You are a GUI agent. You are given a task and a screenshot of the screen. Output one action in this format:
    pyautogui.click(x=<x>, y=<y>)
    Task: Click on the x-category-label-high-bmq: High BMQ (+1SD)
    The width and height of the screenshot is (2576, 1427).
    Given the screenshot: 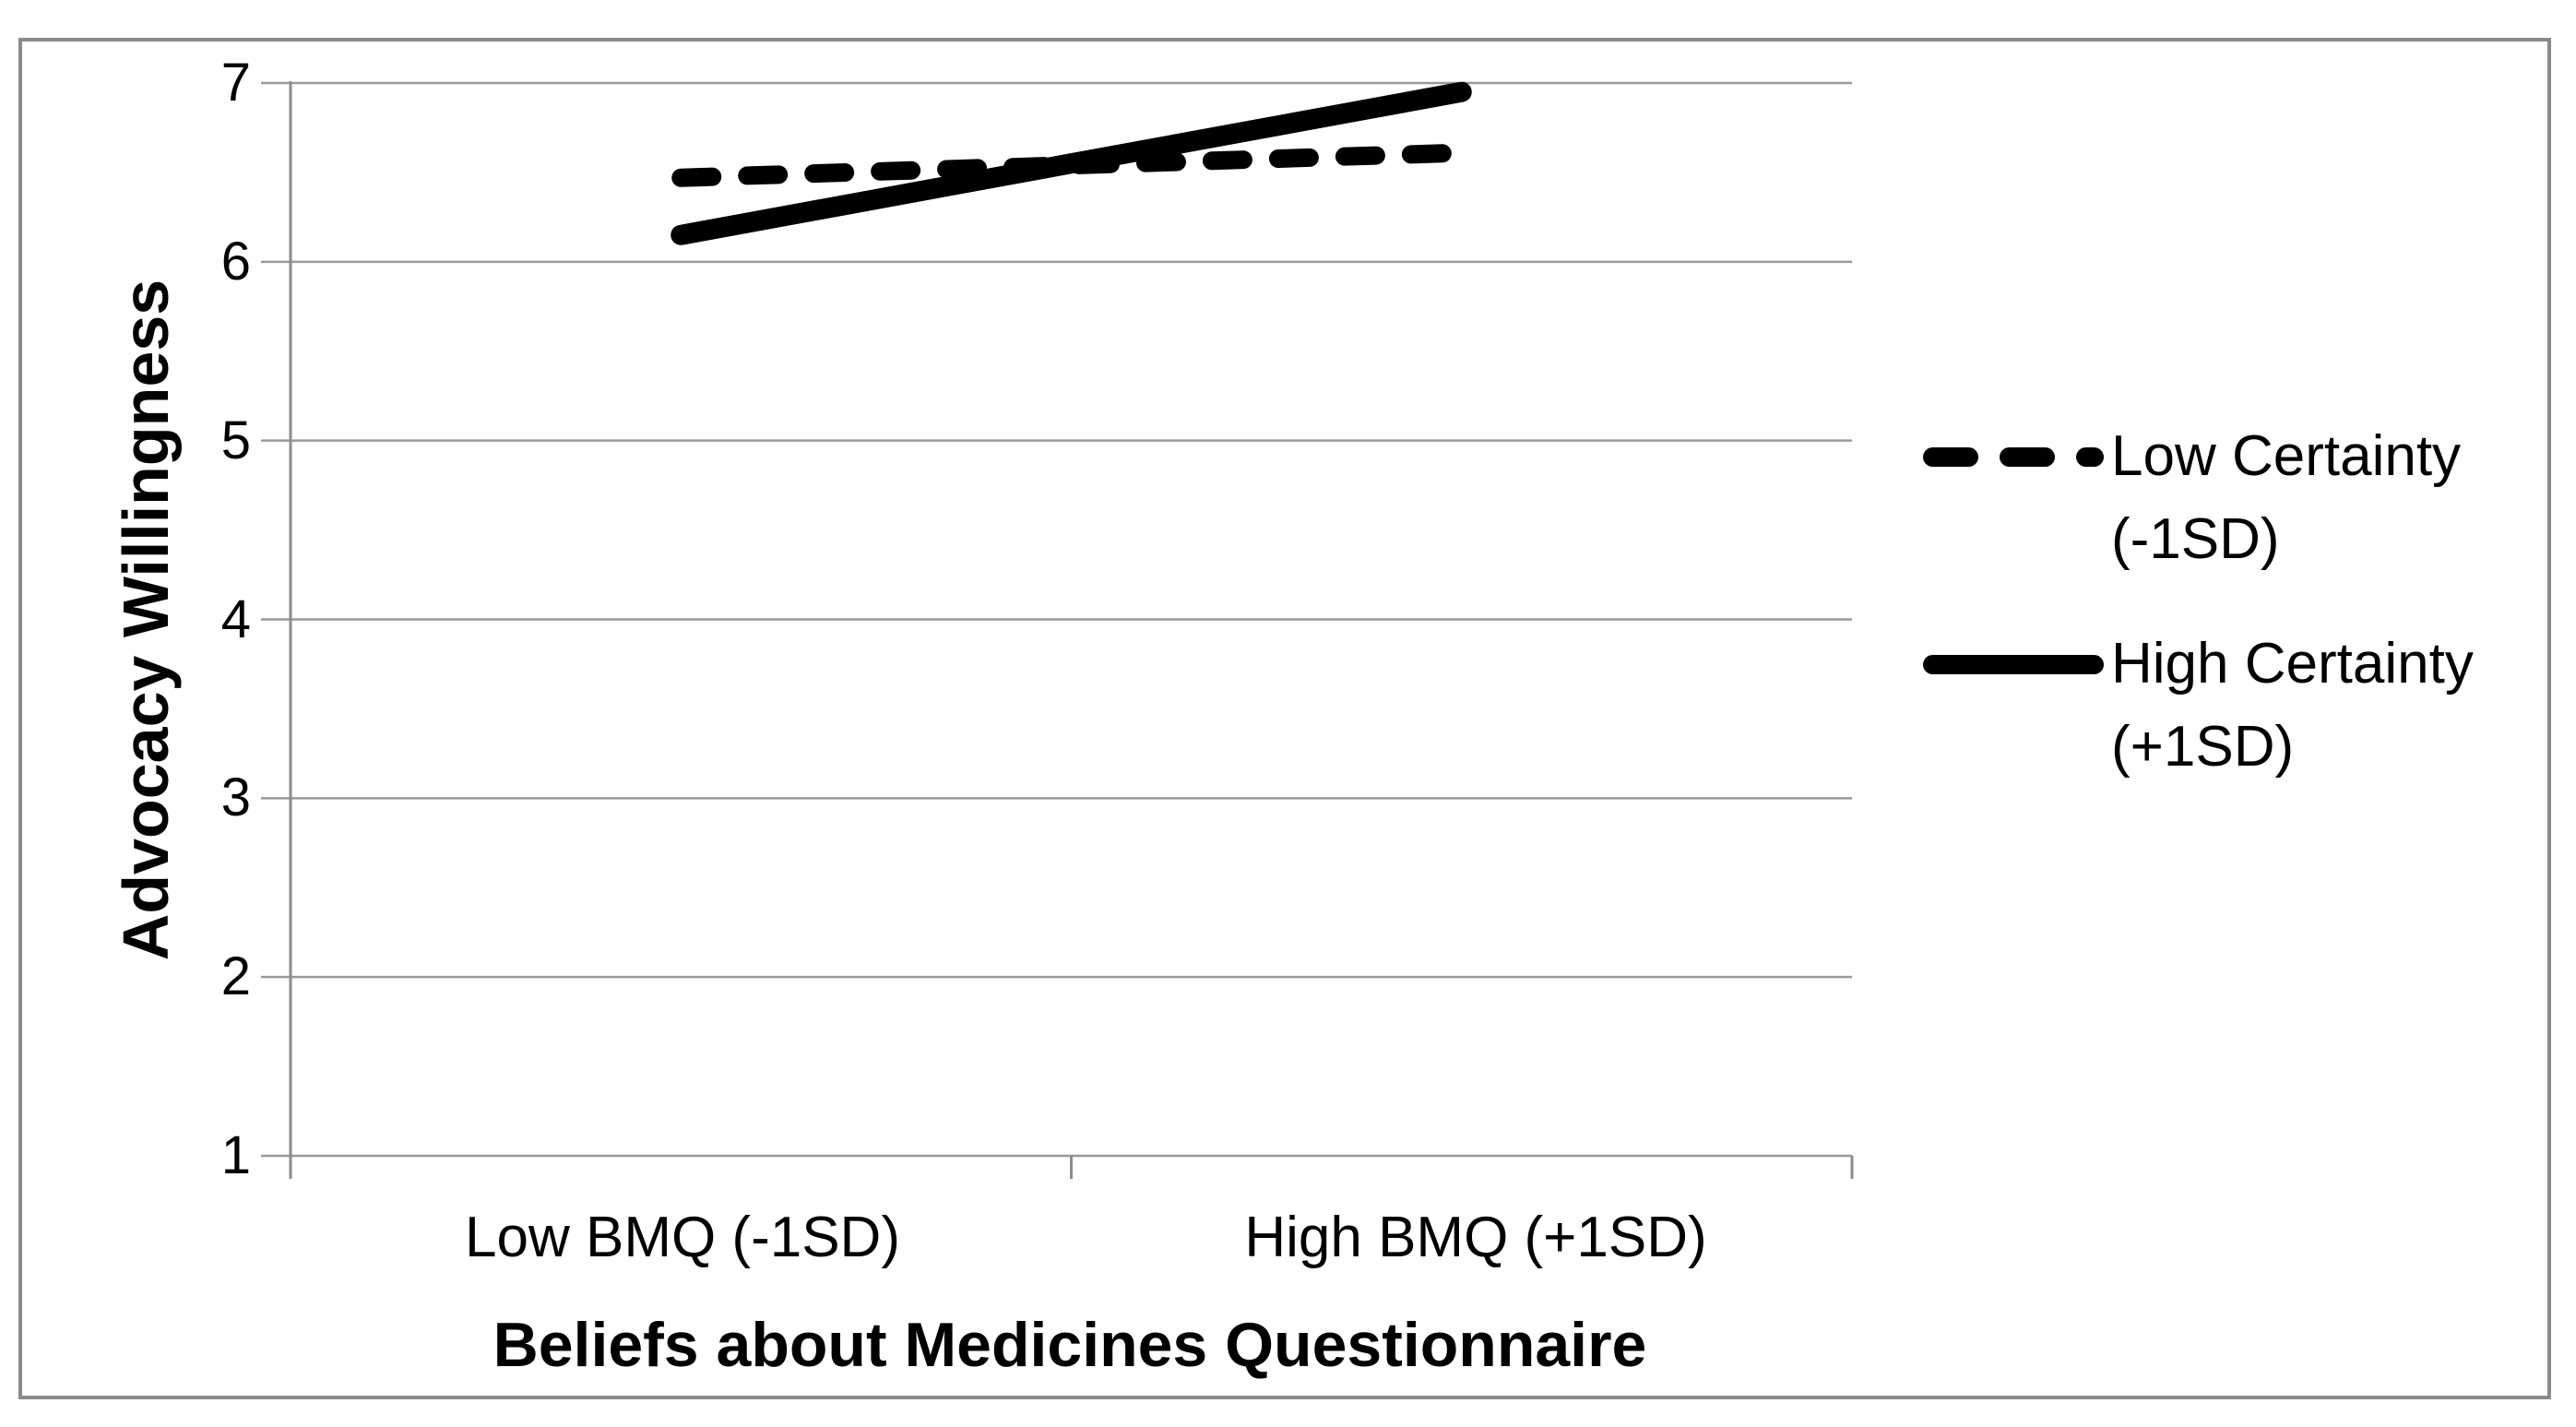 What is the action you would take?
    pyautogui.click(x=1476, y=1238)
    